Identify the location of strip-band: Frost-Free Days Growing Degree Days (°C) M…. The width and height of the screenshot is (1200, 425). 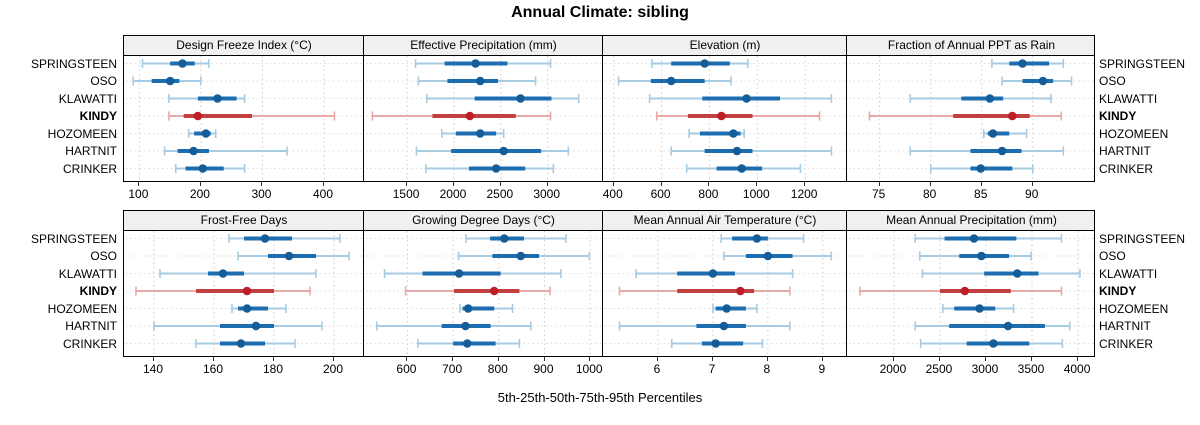
(609, 220).